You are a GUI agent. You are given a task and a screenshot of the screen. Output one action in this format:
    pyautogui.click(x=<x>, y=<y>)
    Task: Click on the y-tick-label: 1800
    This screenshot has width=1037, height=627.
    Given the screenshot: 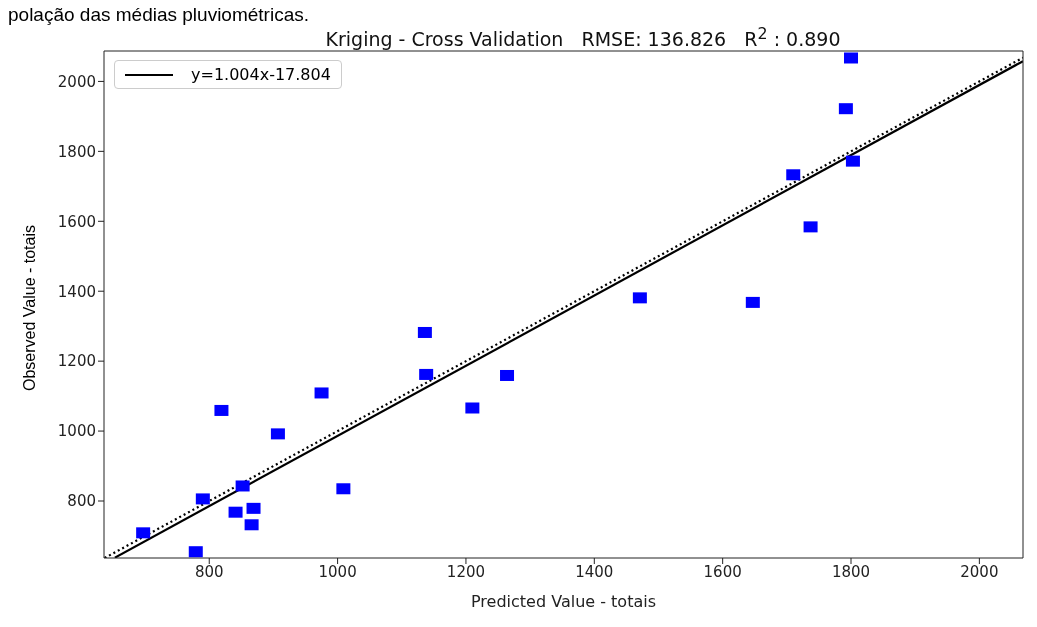 What is the action you would take?
    pyautogui.click(x=76, y=151)
    